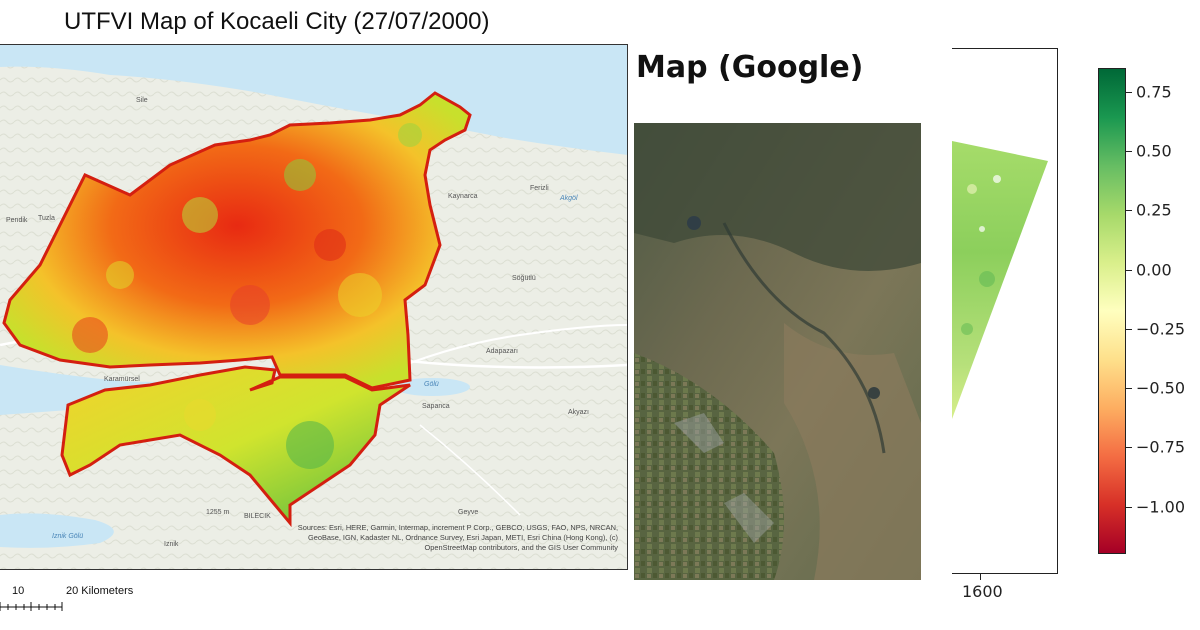 This screenshot has height=630, width=1200. Describe the element at coordinates (431, 384) in the screenshot. I see `place-label-golu: Gölü` at that location.